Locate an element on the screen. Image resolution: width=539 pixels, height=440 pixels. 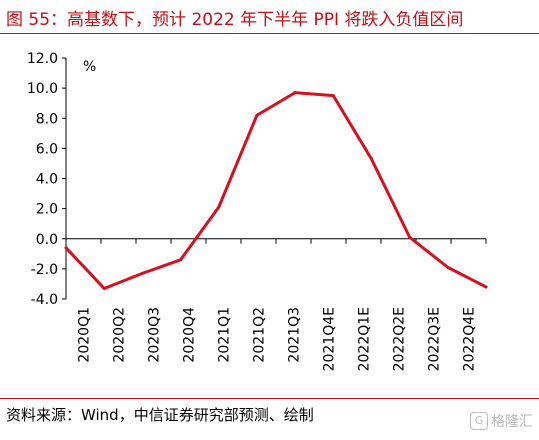
x-tick-label: 2021Q1 is located at coordinates (225, 335).